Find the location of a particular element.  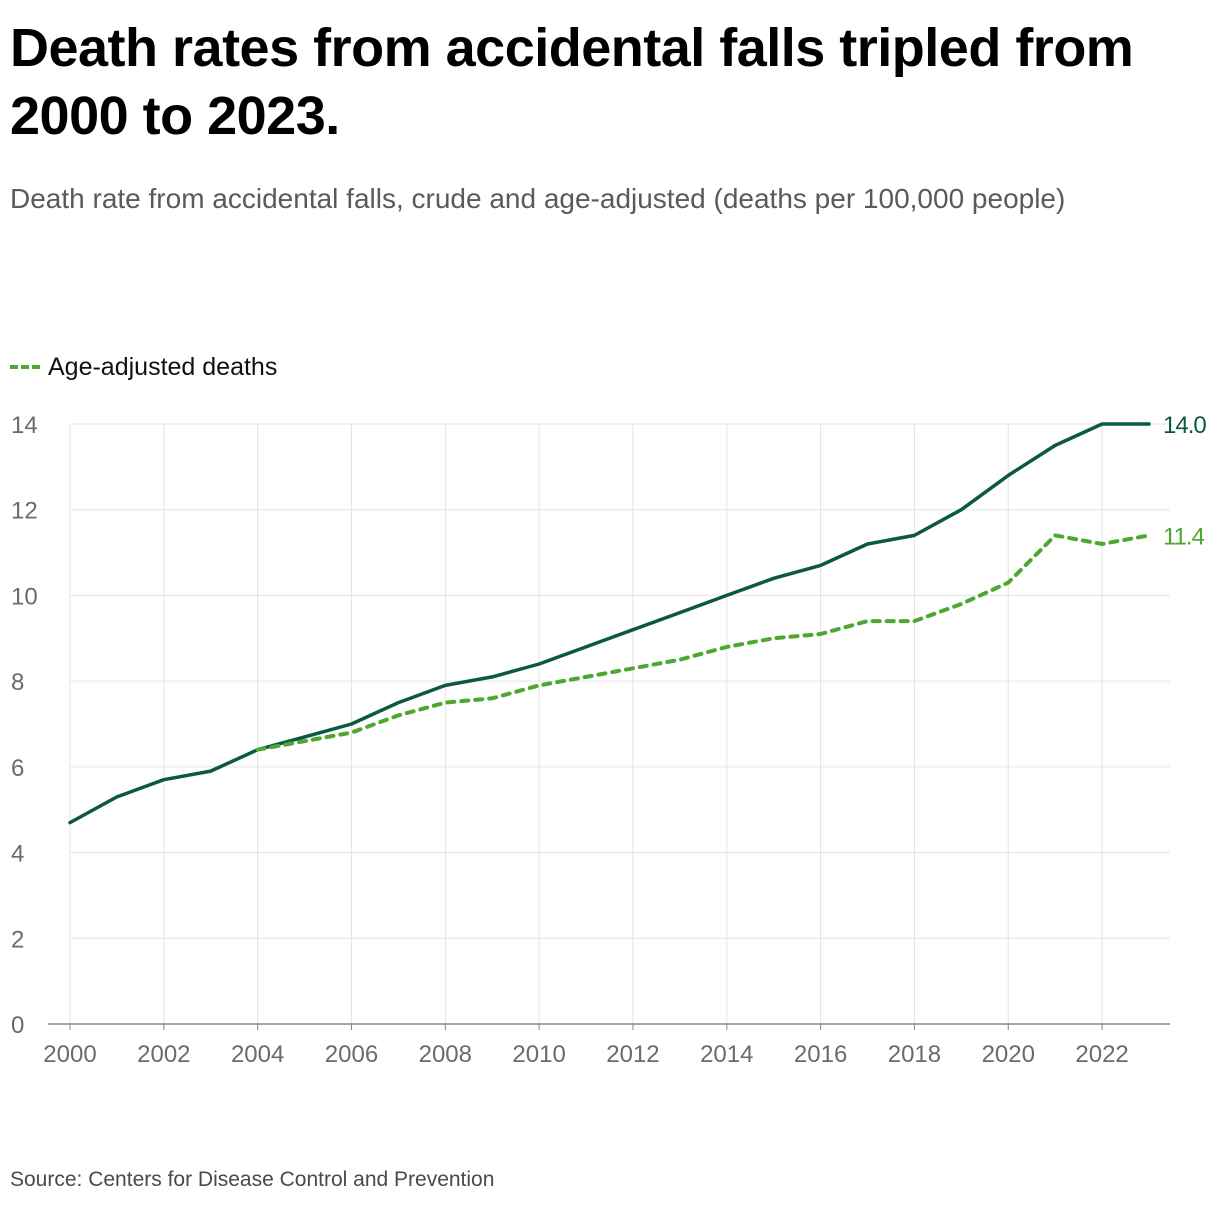

x-tick-label: 2008 is located at coordinates (445, 1054).